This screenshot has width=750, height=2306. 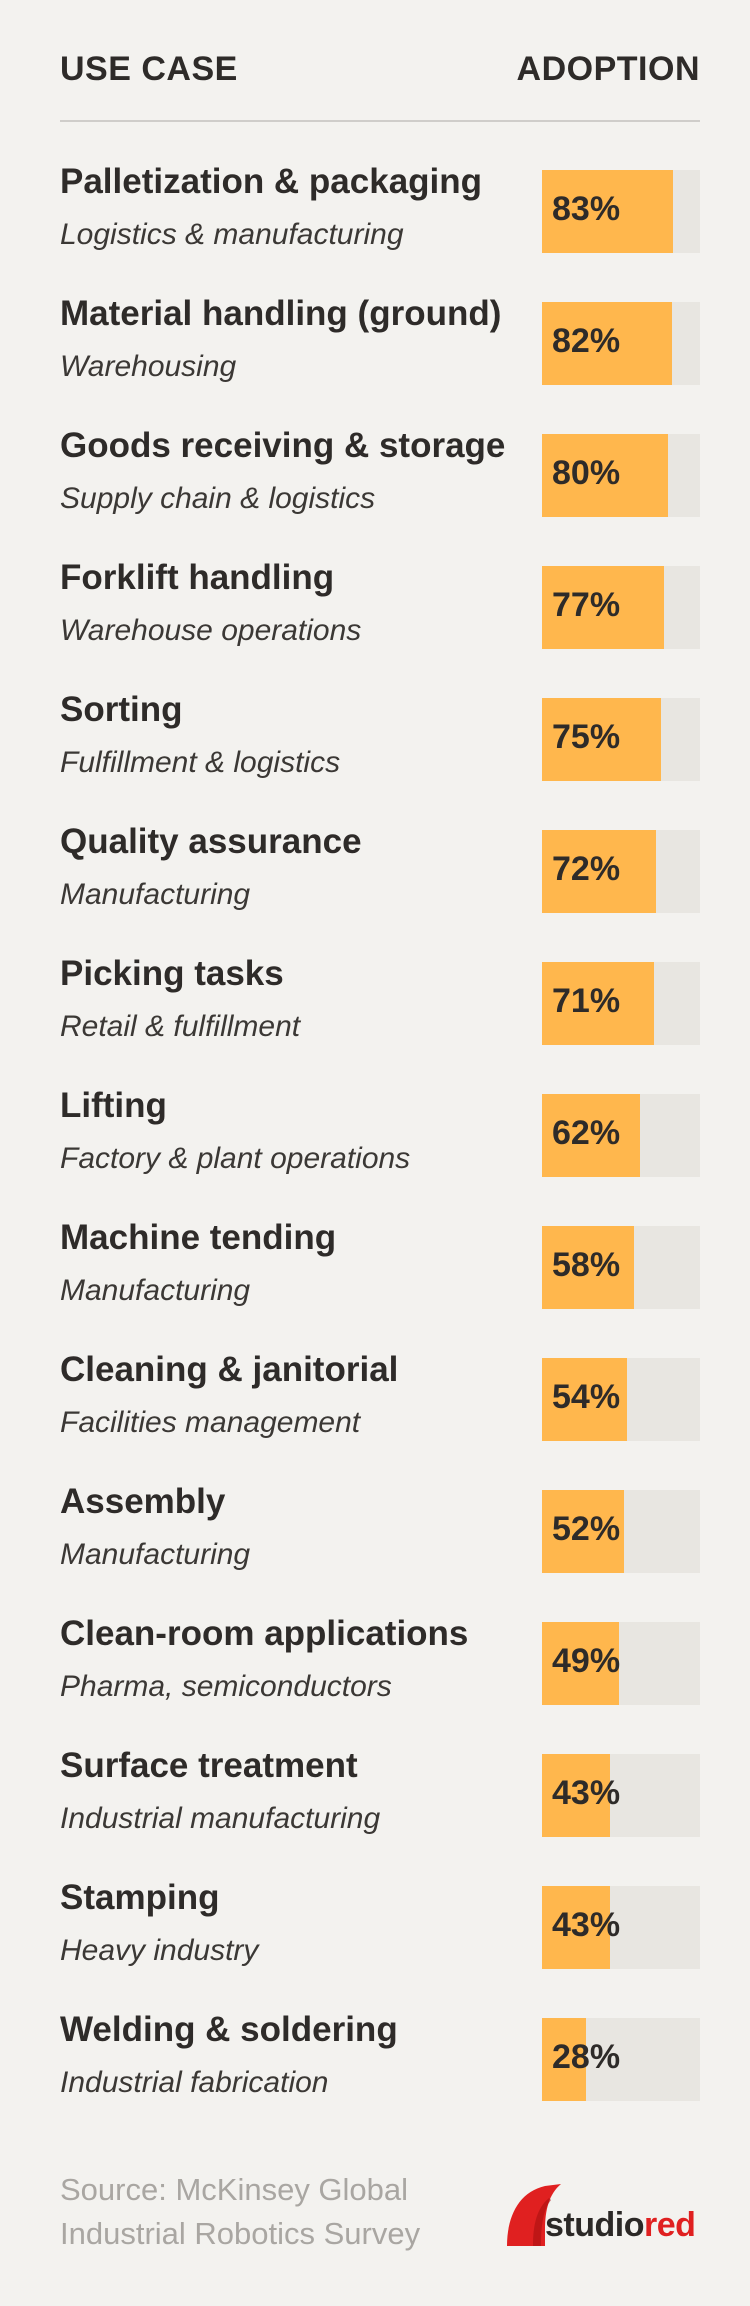 What do you see at coordinates (210, 1422) in the screenshot?
I see `use-case-industry: Facilities management` at bounding box center [210, 1422].